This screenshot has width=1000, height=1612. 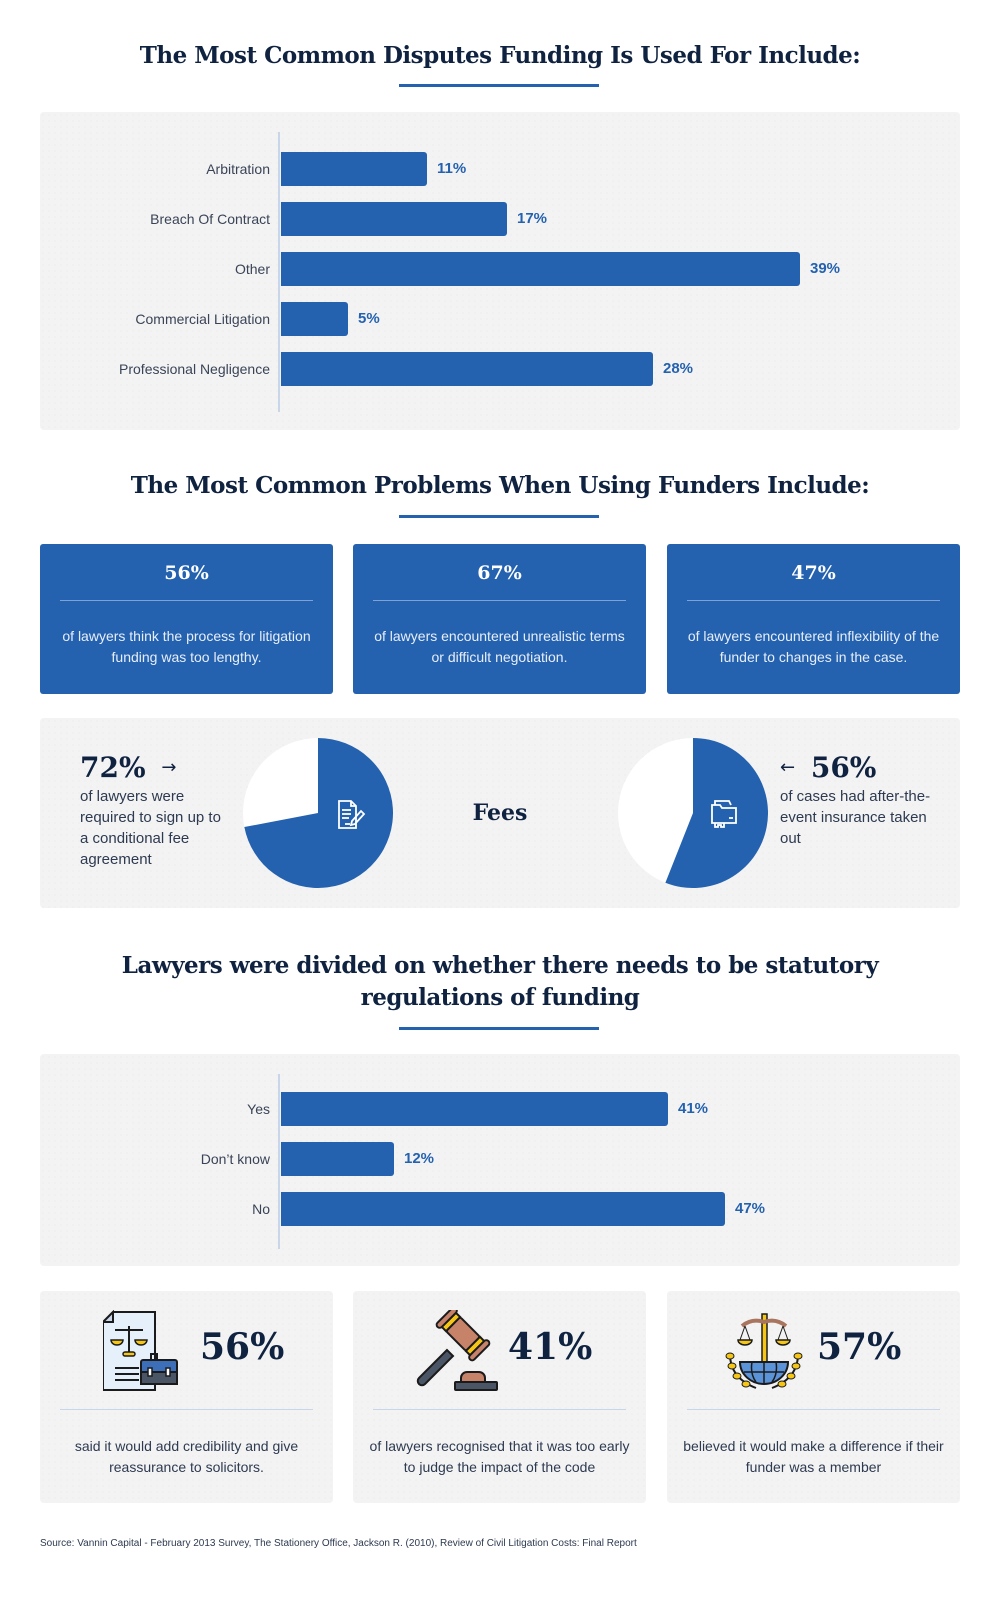 What do you see at coordinates (724, 814) in the screenshot?
I see `folder-icon` at bounding box center [724, 814].